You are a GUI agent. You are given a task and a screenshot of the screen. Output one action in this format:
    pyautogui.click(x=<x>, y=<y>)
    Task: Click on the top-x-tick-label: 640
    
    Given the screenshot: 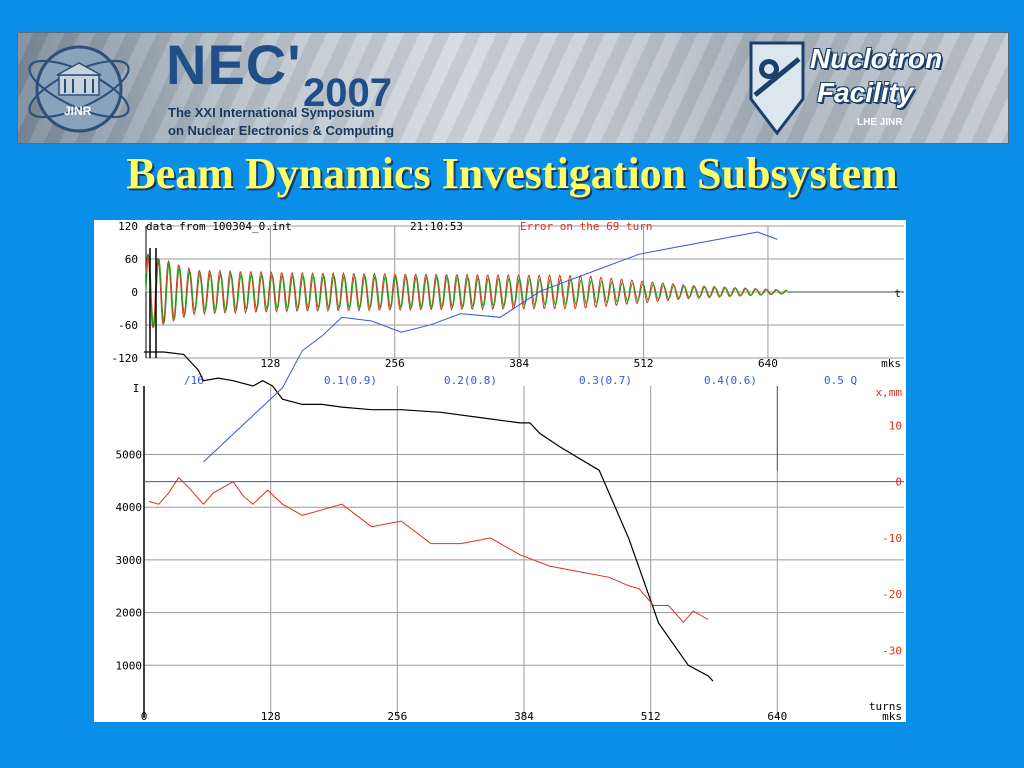 What is the action you would take?
    pyautogui.click(x=768, y=363)
    